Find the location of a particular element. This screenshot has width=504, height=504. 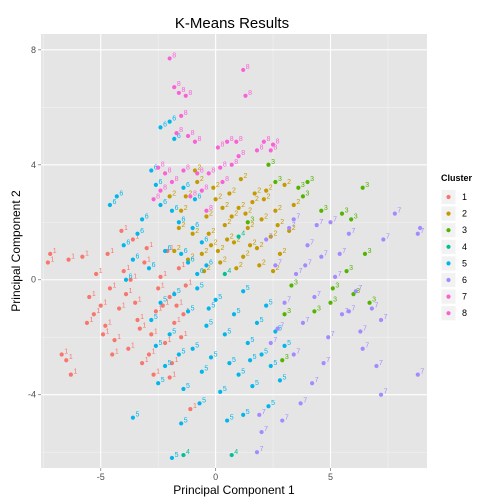

y-tick-label: -4 is located at coordinates (32, 395).